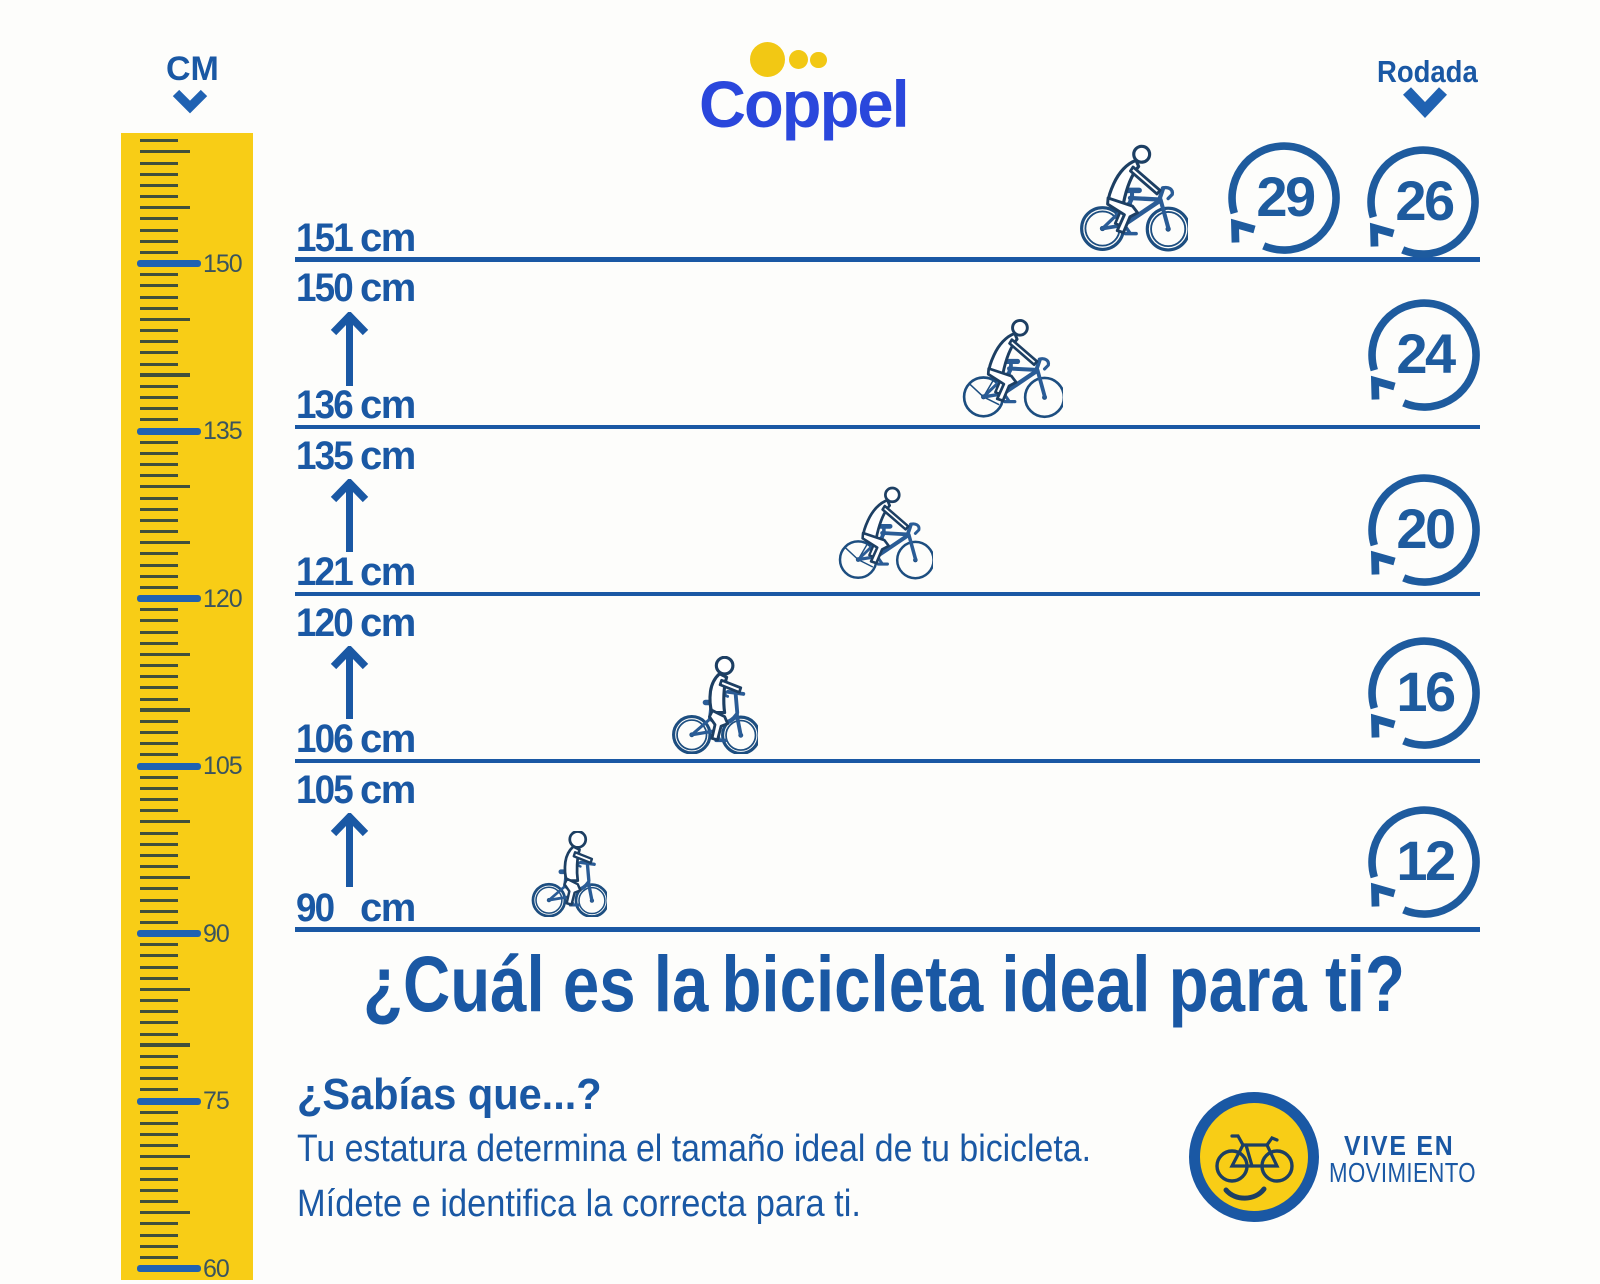 The width and height of the screenshot is (1600, 1284). Describe the element at coordinates (1426, 353) in the screenshot. I see `svg-text: 24` at that location.